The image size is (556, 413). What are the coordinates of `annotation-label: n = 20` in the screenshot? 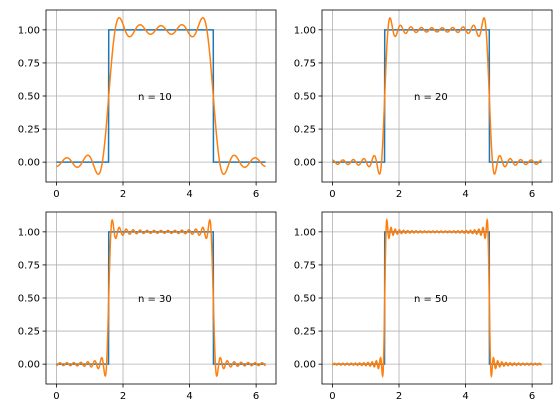 It's located at (431, 97).